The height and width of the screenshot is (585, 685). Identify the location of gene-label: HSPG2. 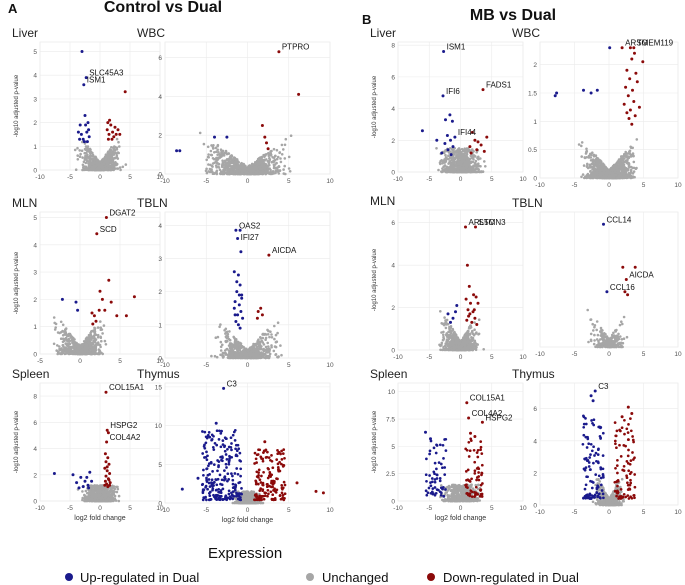
(124, 425).